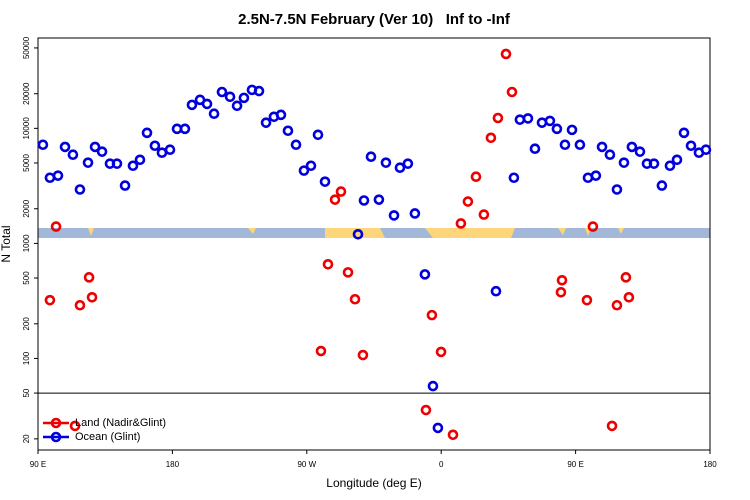 The height and width of the screenshot is (500, 750). I want to click on y-tick-label: 20000, so click(26, 93).